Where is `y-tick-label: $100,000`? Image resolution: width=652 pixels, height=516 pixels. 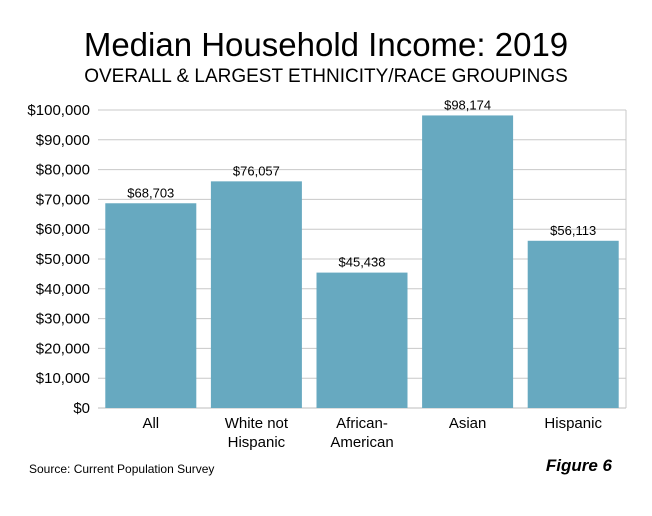
y-tick-label: $100,000 is located at coordinates (58, 110).